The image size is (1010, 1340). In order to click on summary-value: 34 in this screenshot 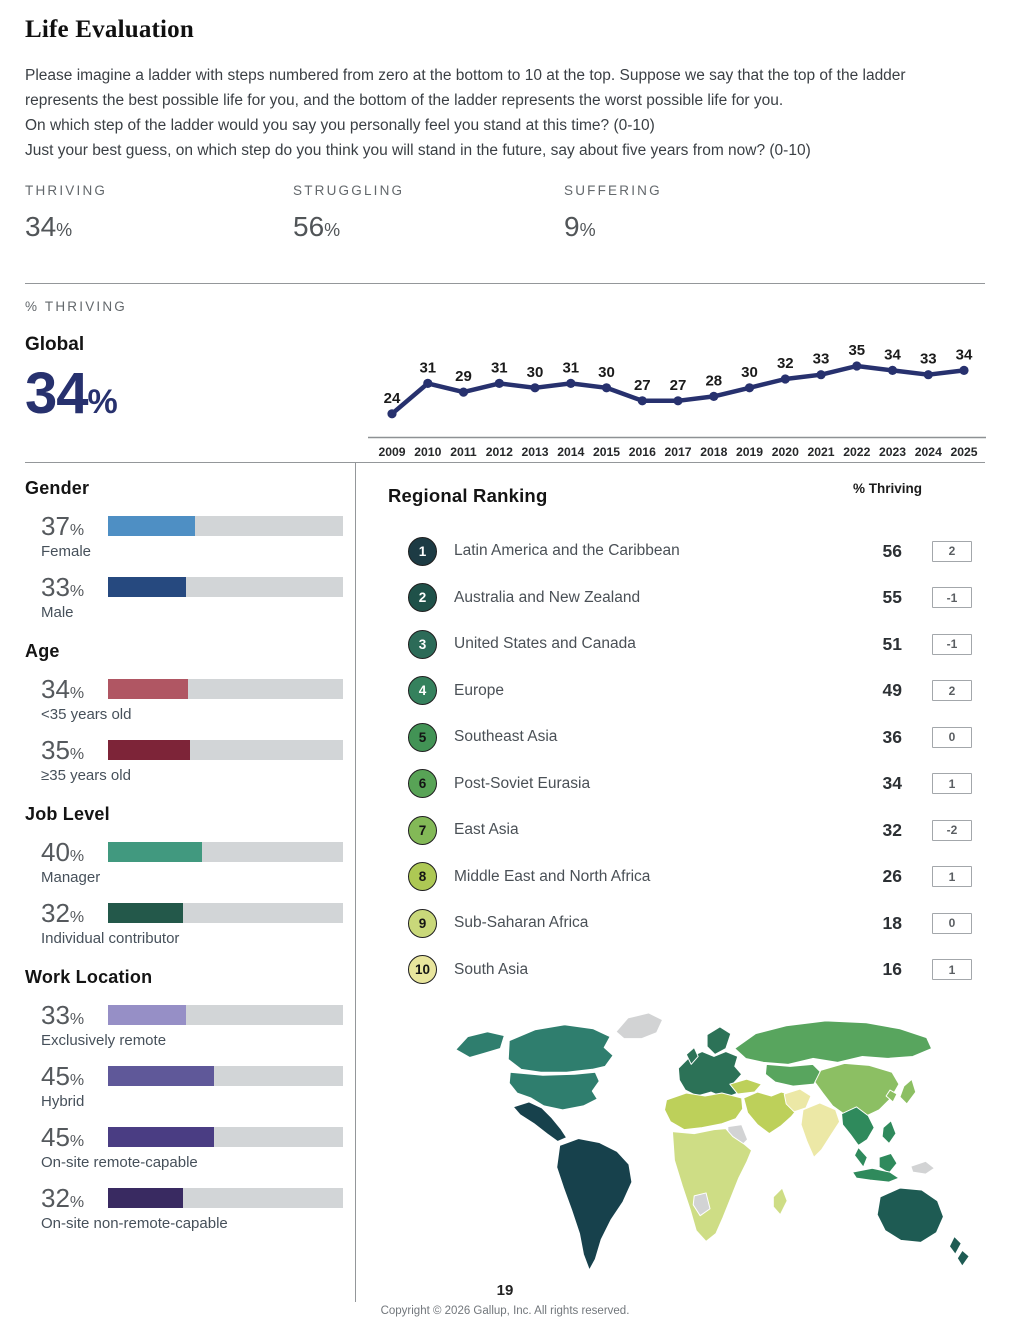, I will do `click(41, 226)`.